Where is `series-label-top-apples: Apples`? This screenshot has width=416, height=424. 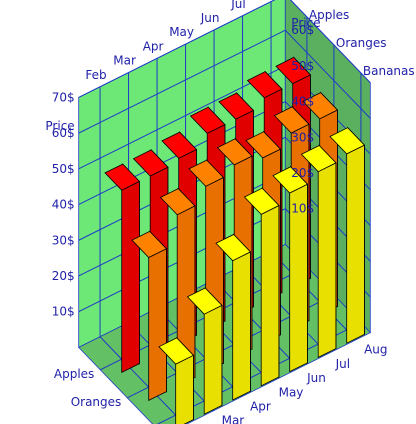 series-label-top-apples: Apples is located at coordinates (329, 15).